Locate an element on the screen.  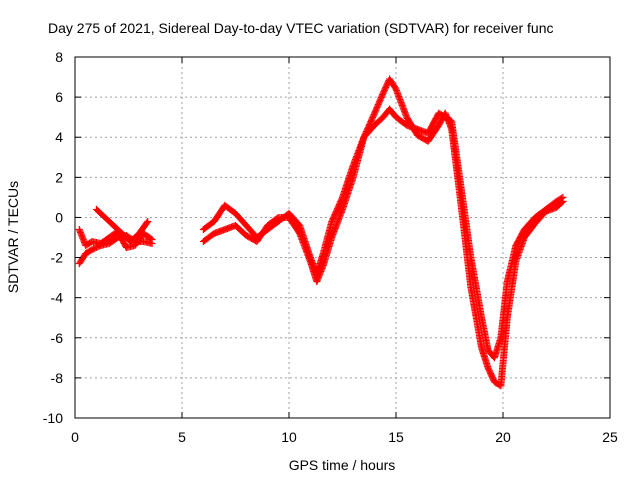
x-tick-label: 25 is located at coordinates (610, 437).